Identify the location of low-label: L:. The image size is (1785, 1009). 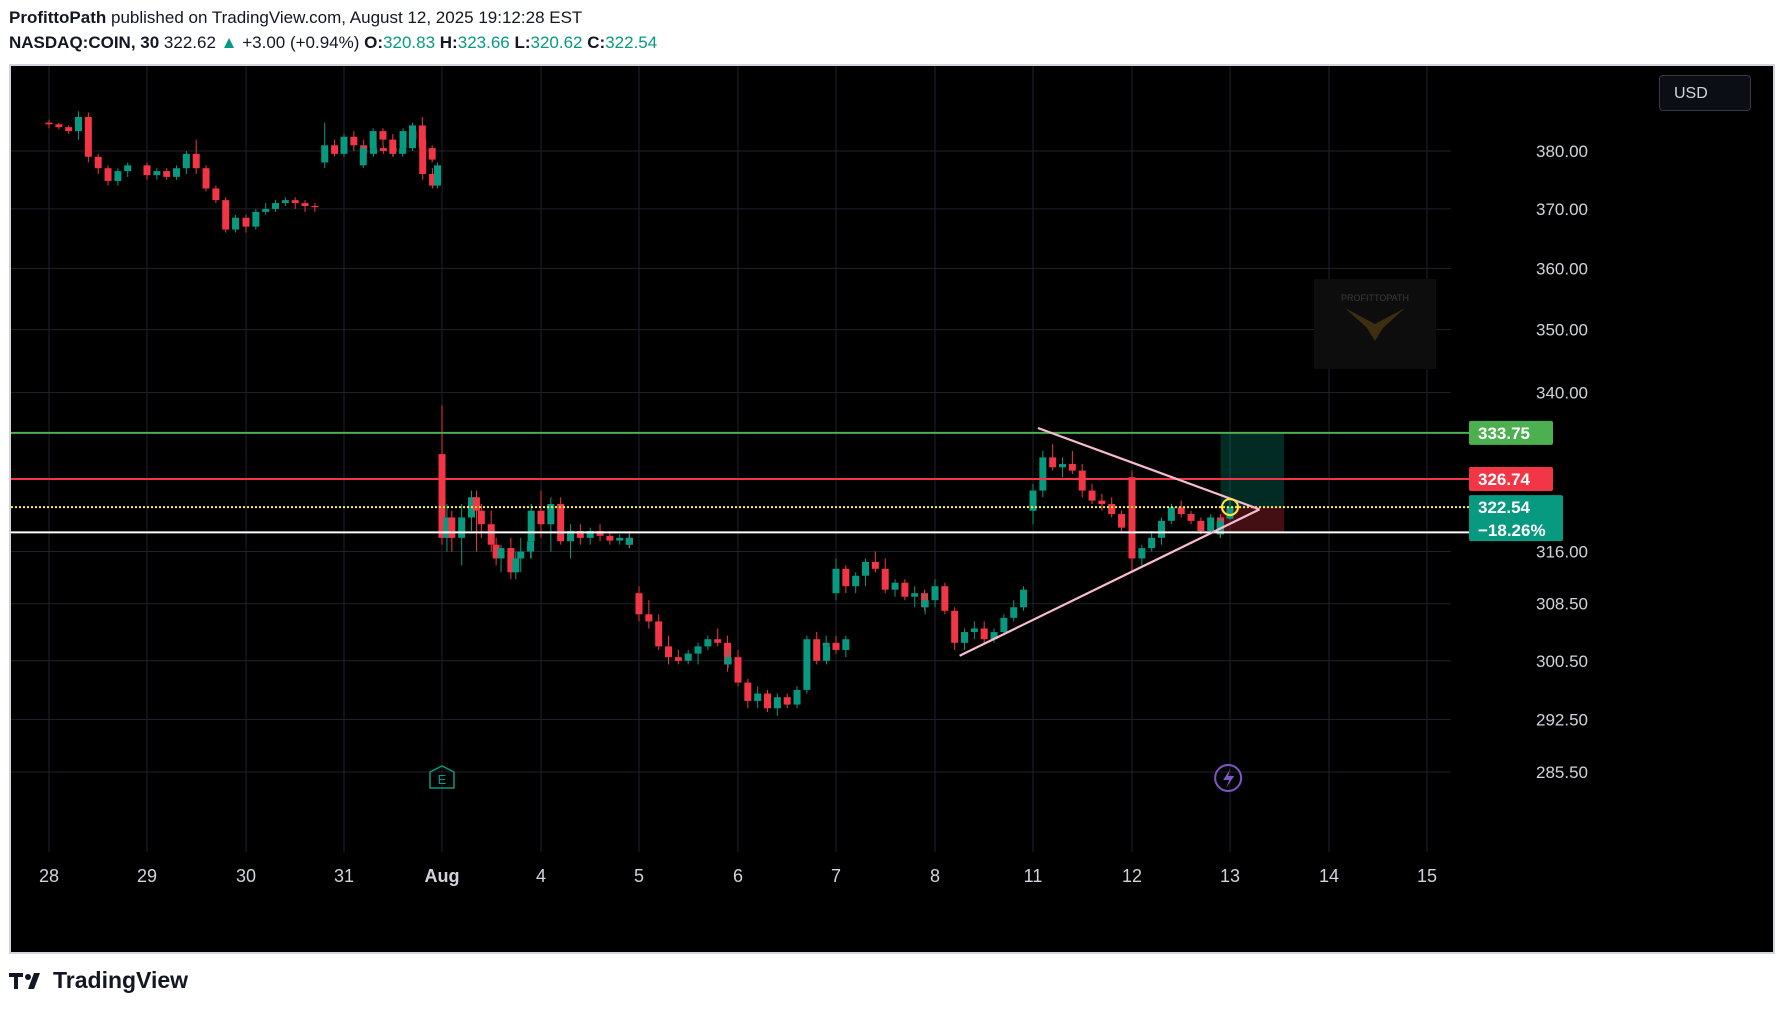
(522, 42).